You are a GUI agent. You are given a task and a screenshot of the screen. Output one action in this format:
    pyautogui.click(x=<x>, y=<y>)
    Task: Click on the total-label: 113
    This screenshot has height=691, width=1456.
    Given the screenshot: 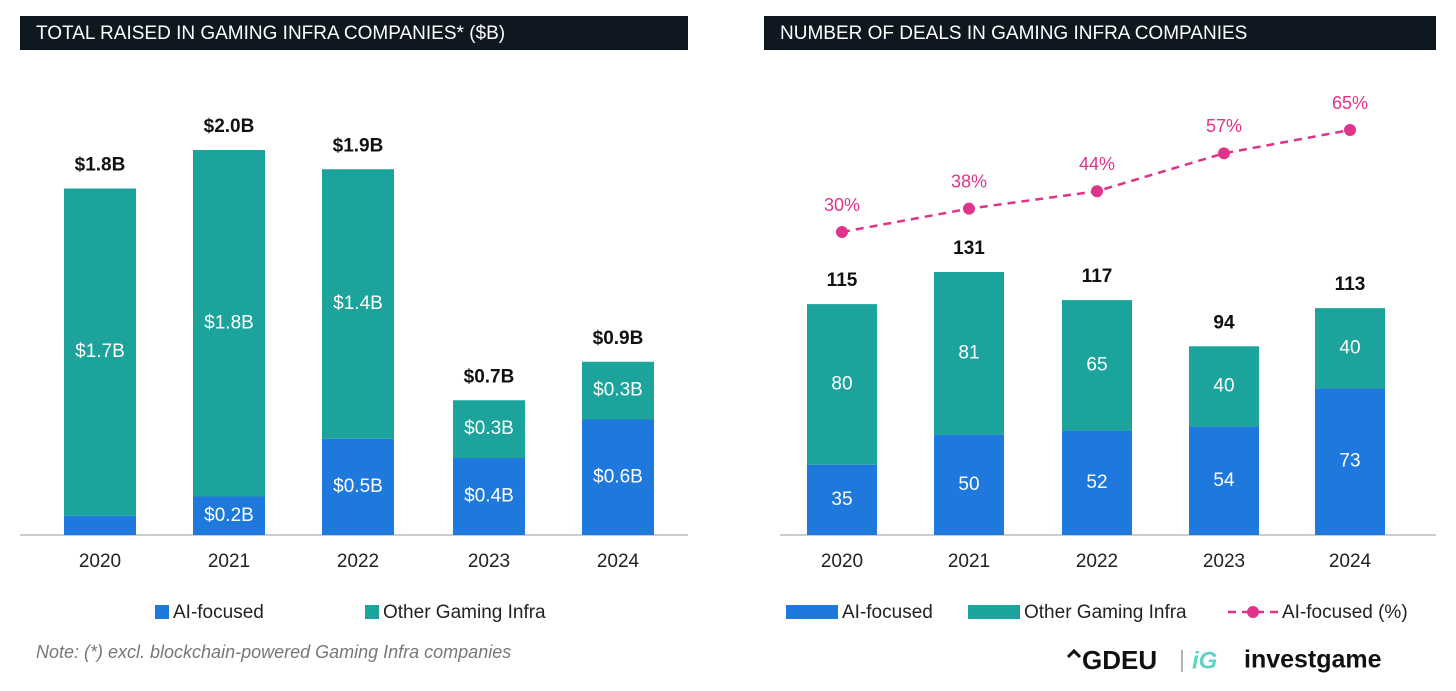 What is the action you would take?
    pyautogui.click(x=1350, y=284)
    